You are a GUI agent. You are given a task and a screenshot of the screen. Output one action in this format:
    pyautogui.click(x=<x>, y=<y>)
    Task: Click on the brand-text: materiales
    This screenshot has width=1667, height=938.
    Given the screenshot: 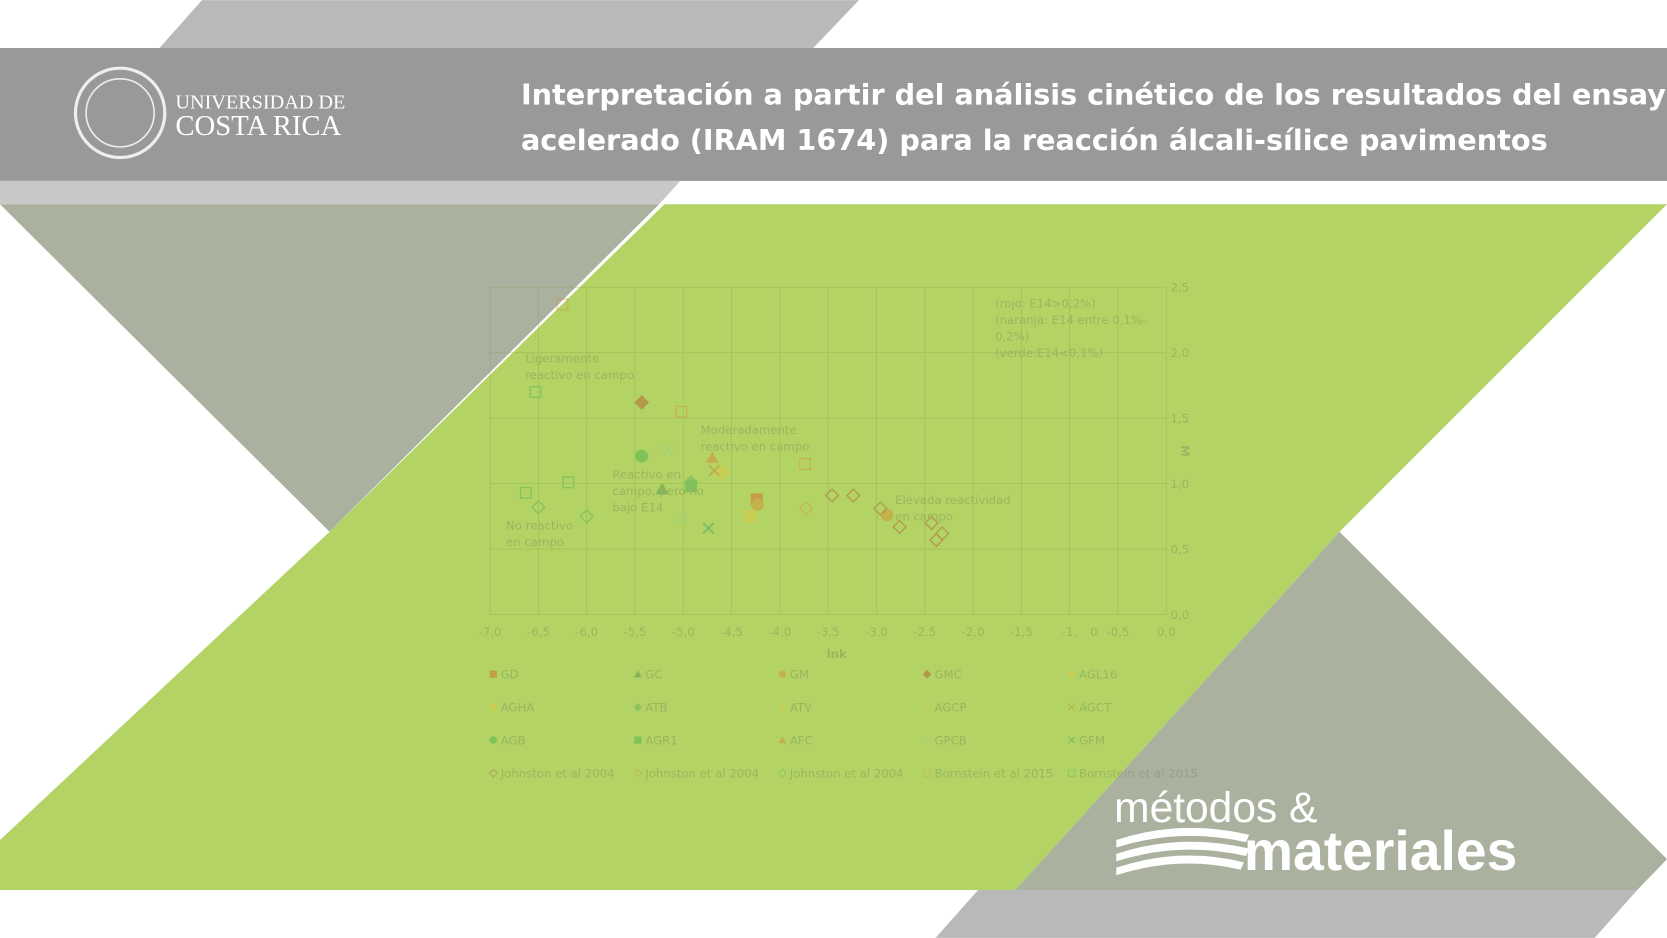 What is the action you would take?
    pyautogui.click(x=1380, y=851)
    